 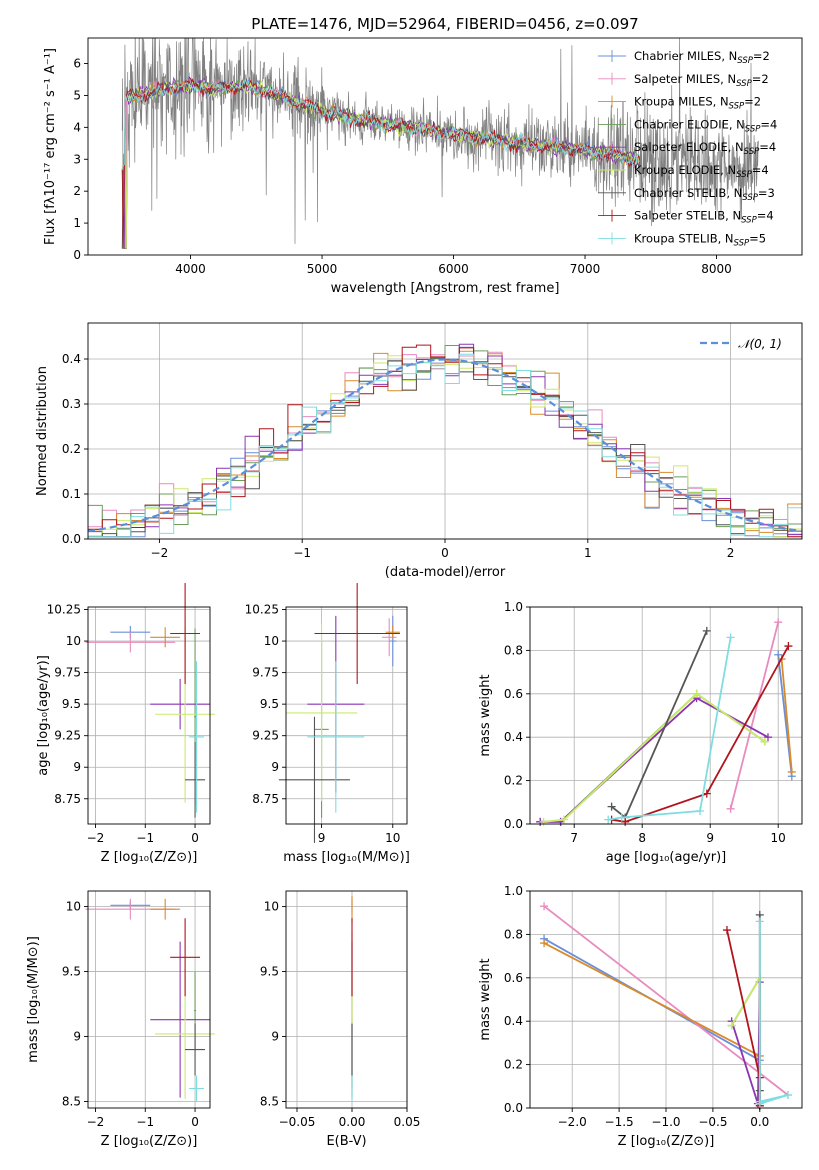 What do you see at coordinates (752, 102) in the screenshot?
I see `legend-value: =2` at bounding box center [752, 102].